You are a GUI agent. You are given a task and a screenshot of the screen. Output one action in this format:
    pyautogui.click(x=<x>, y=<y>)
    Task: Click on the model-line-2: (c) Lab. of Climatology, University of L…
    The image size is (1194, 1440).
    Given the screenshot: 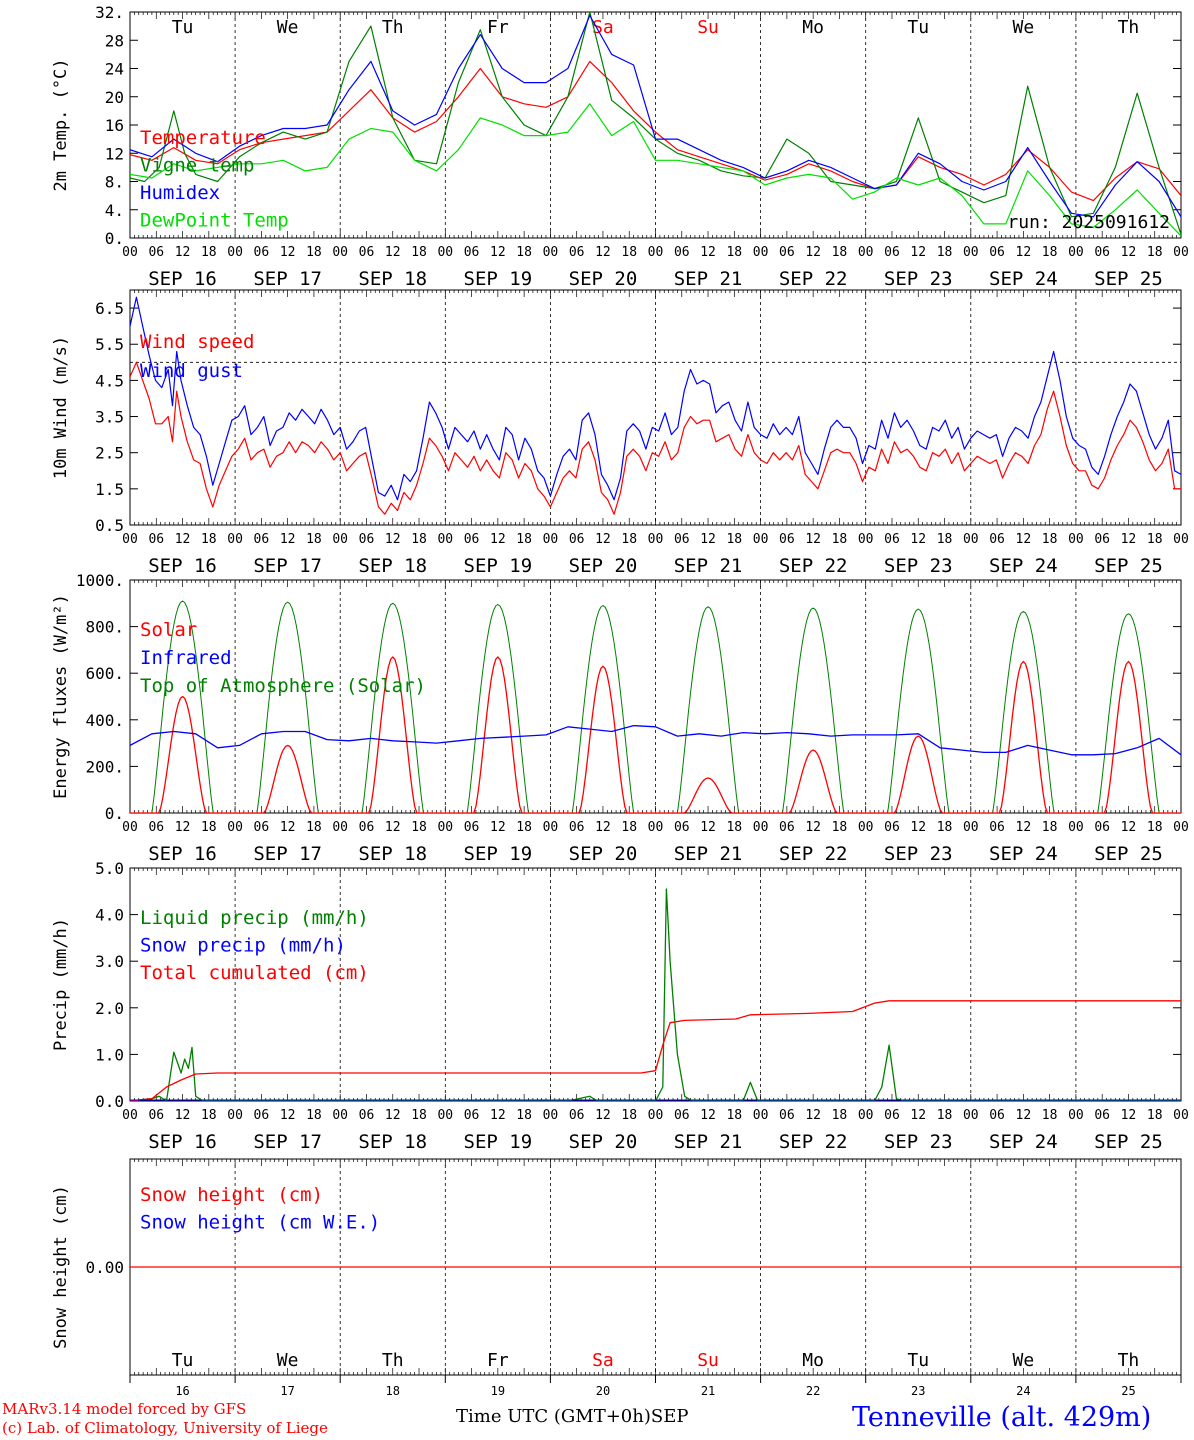 What is the action you would take?
    pyautogui.click(x=165, y=1428)
    